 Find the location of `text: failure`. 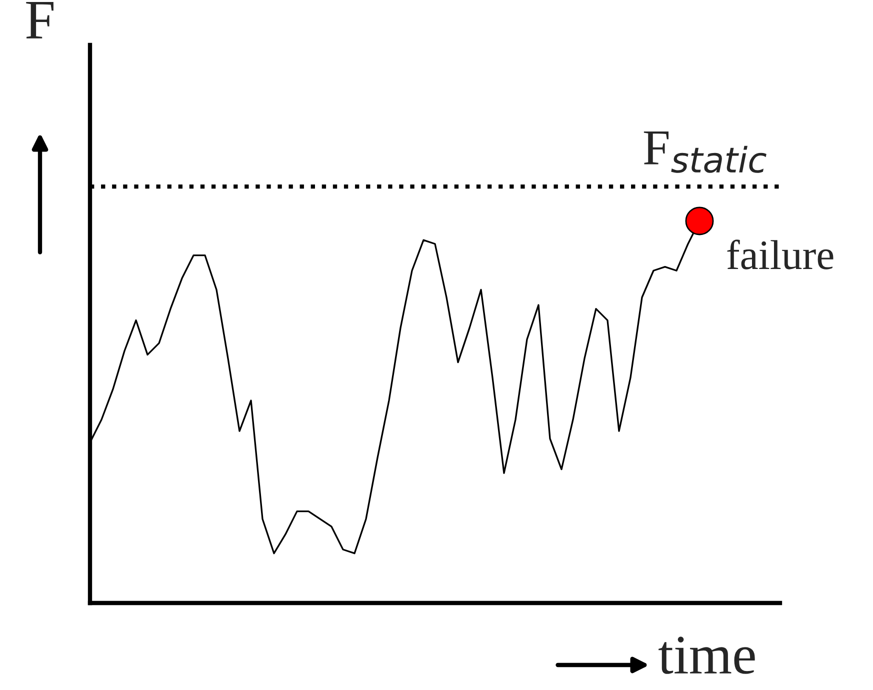

text: failure is located at coordinates (780, 255).